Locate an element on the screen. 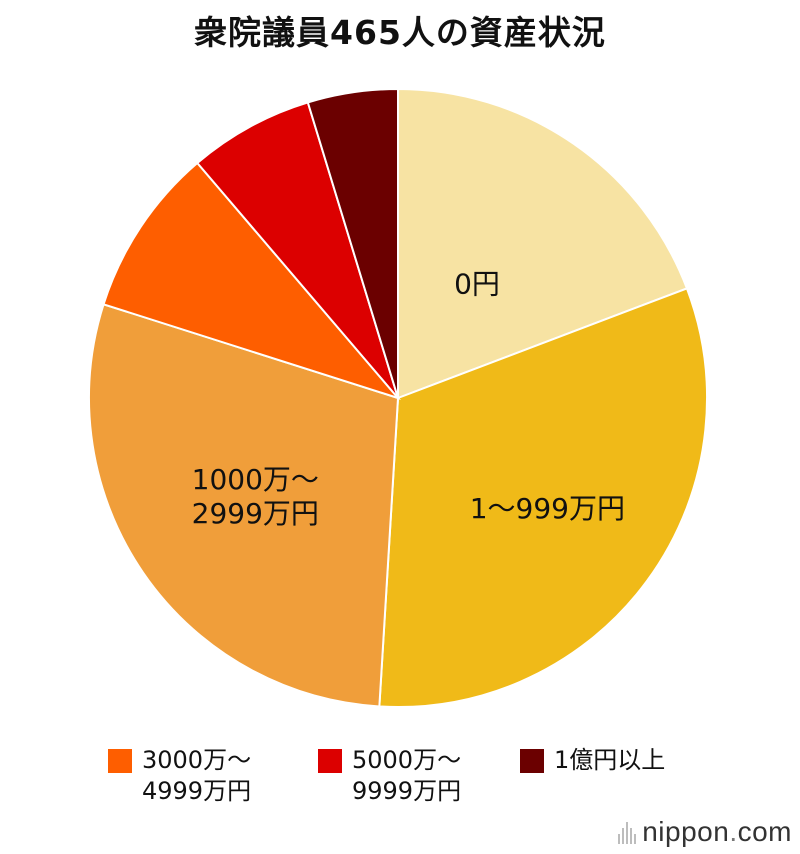 Image resolution: width=800 pixels, height=854 pixels. legend-label: 1億円以上 is located at coordinates (610, 760).